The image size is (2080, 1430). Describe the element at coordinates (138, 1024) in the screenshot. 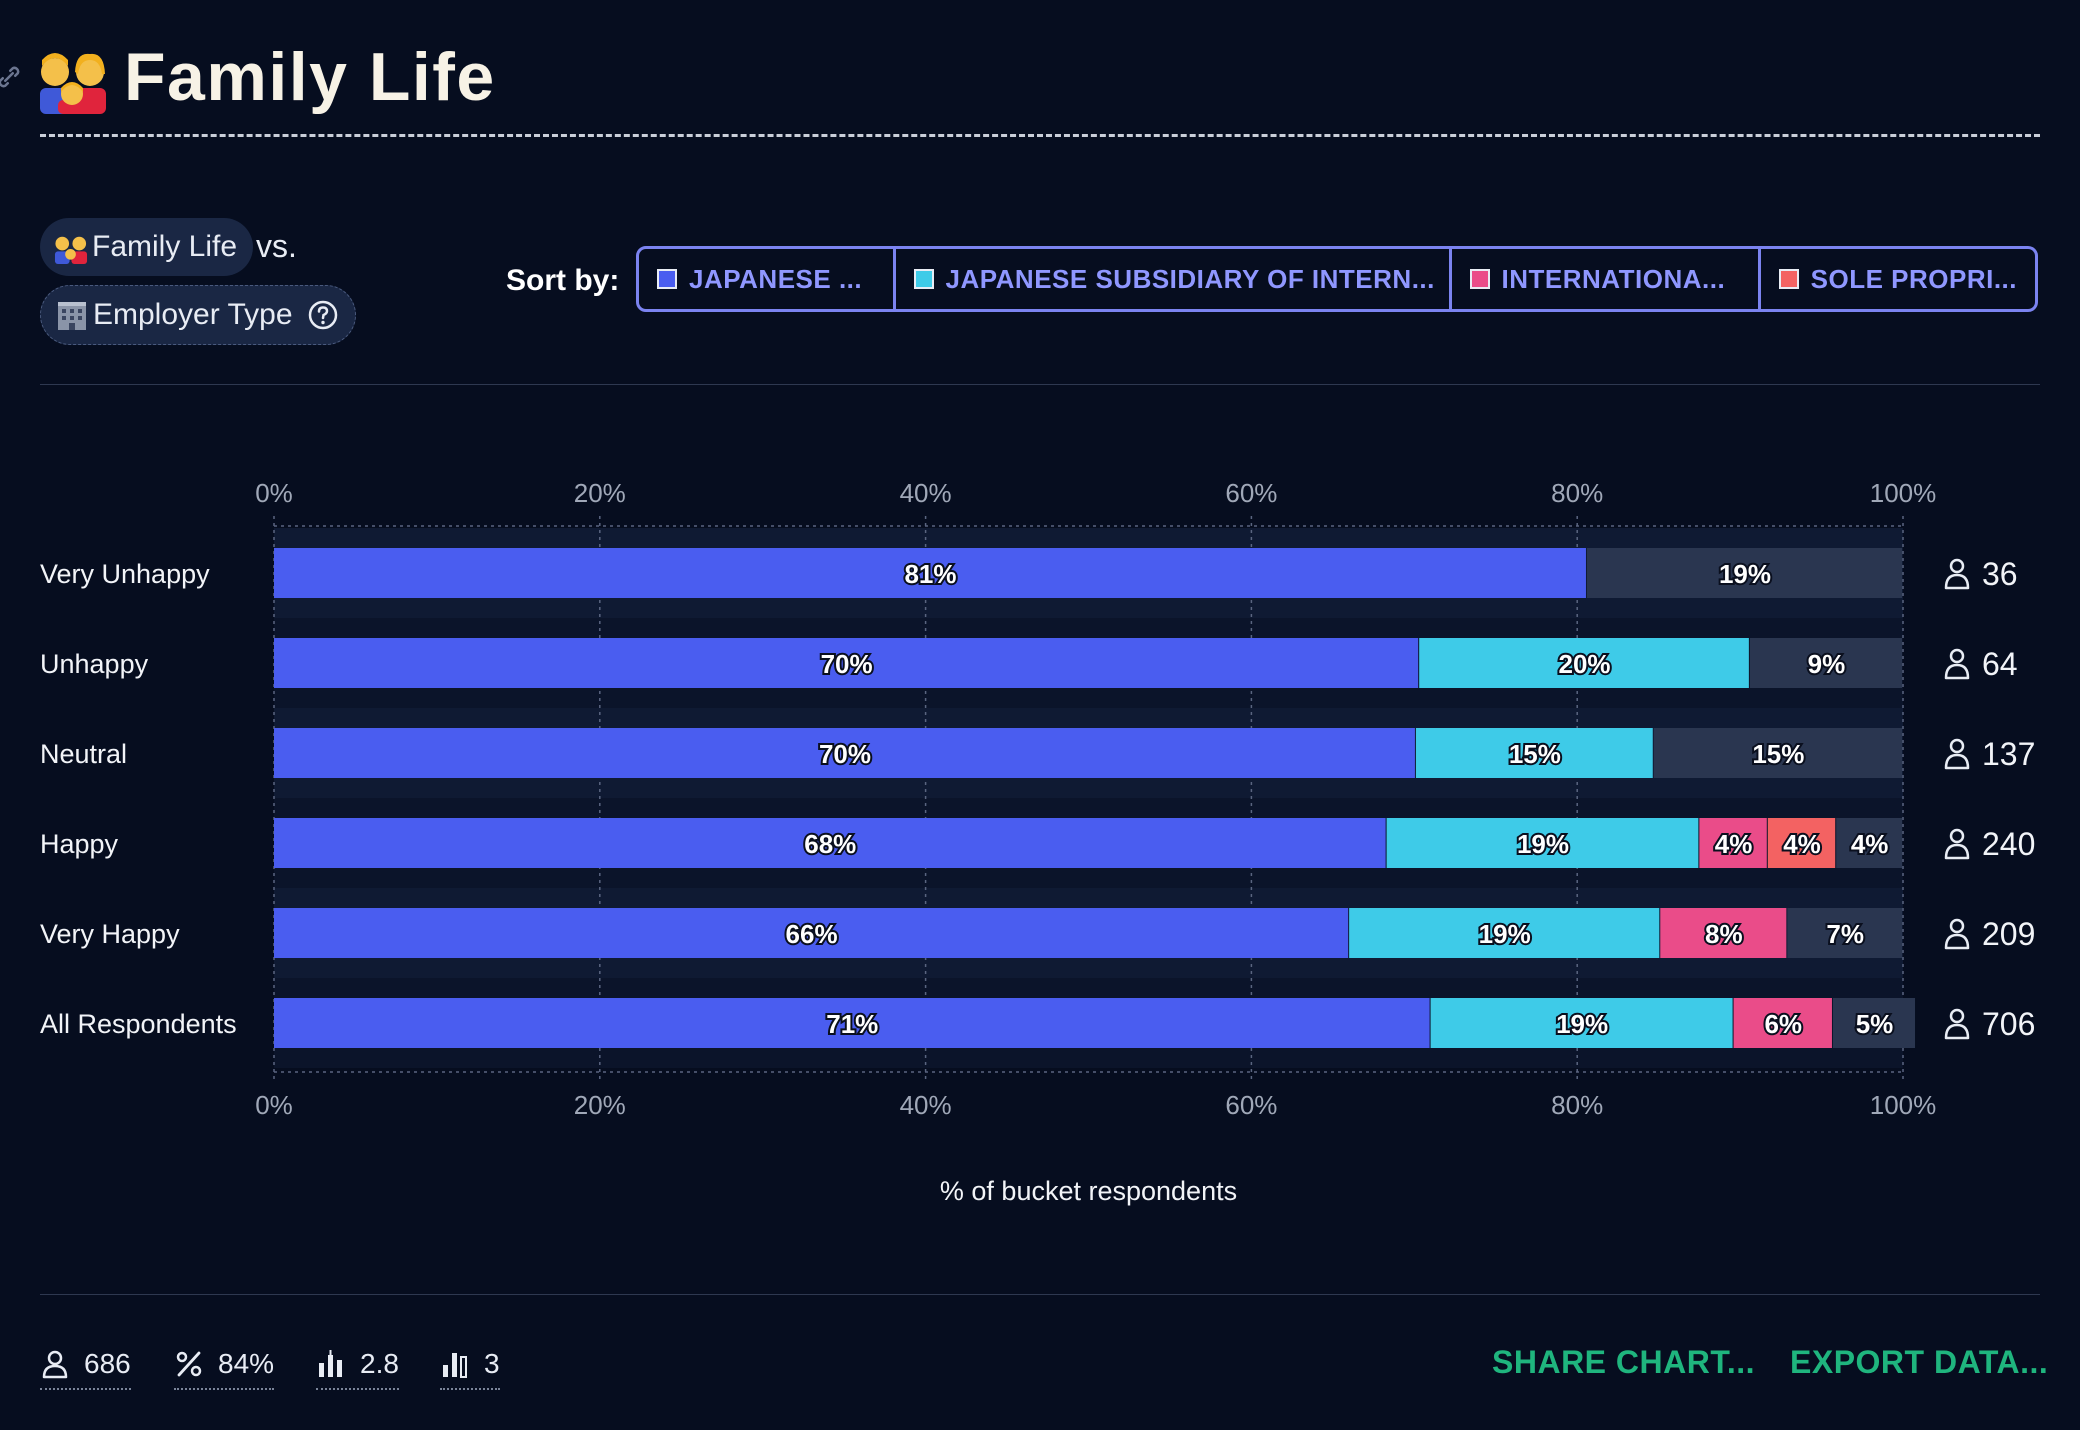

I see `category-label: All Respondents` at that location.